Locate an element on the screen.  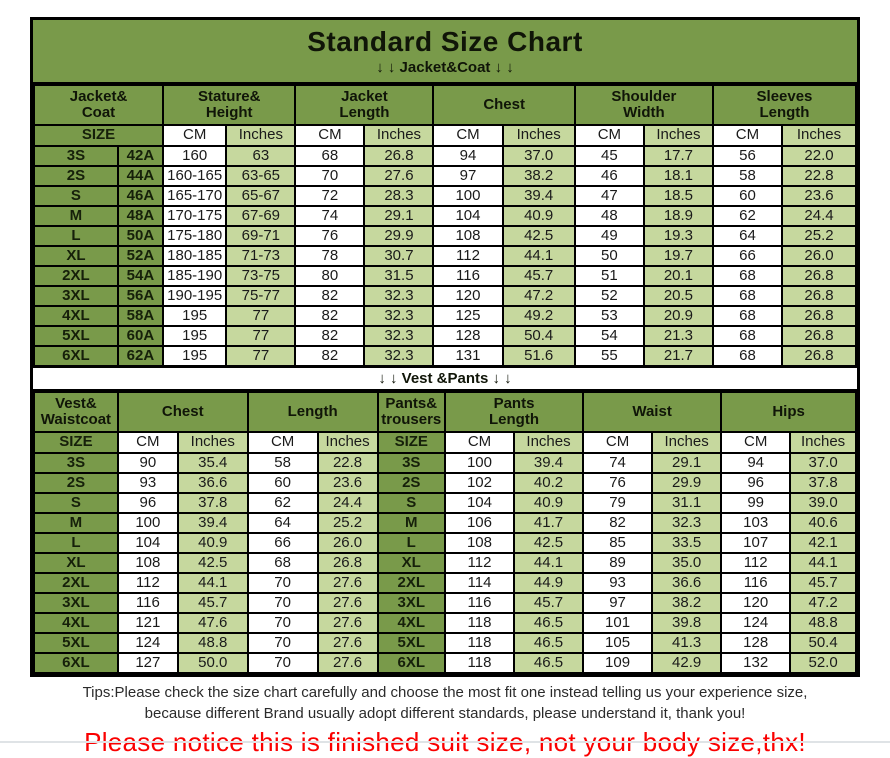
value-cell: 85 is located at coordinates (618, 543).